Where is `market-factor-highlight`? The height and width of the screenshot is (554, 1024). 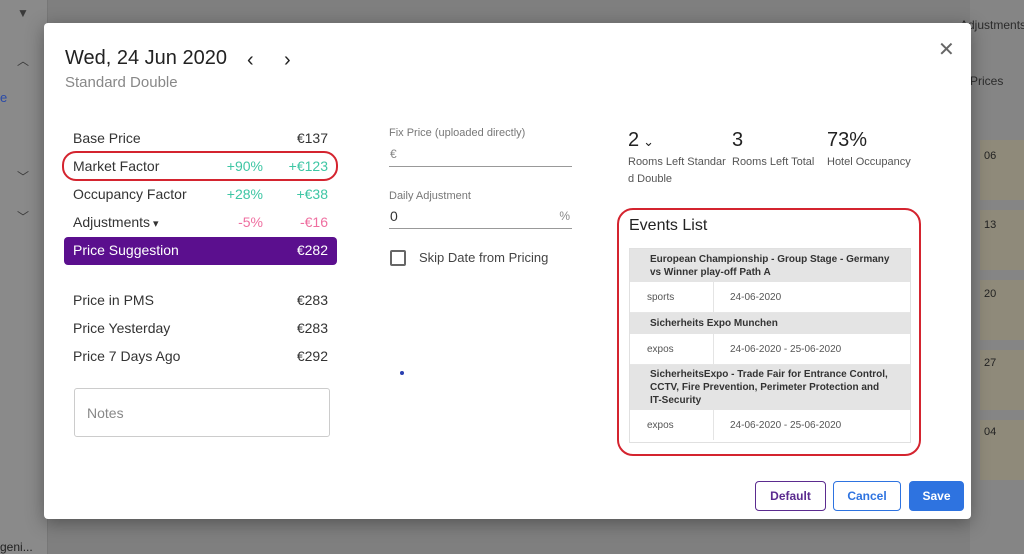
market-factor-highlight is located at coordinates (200, 166).